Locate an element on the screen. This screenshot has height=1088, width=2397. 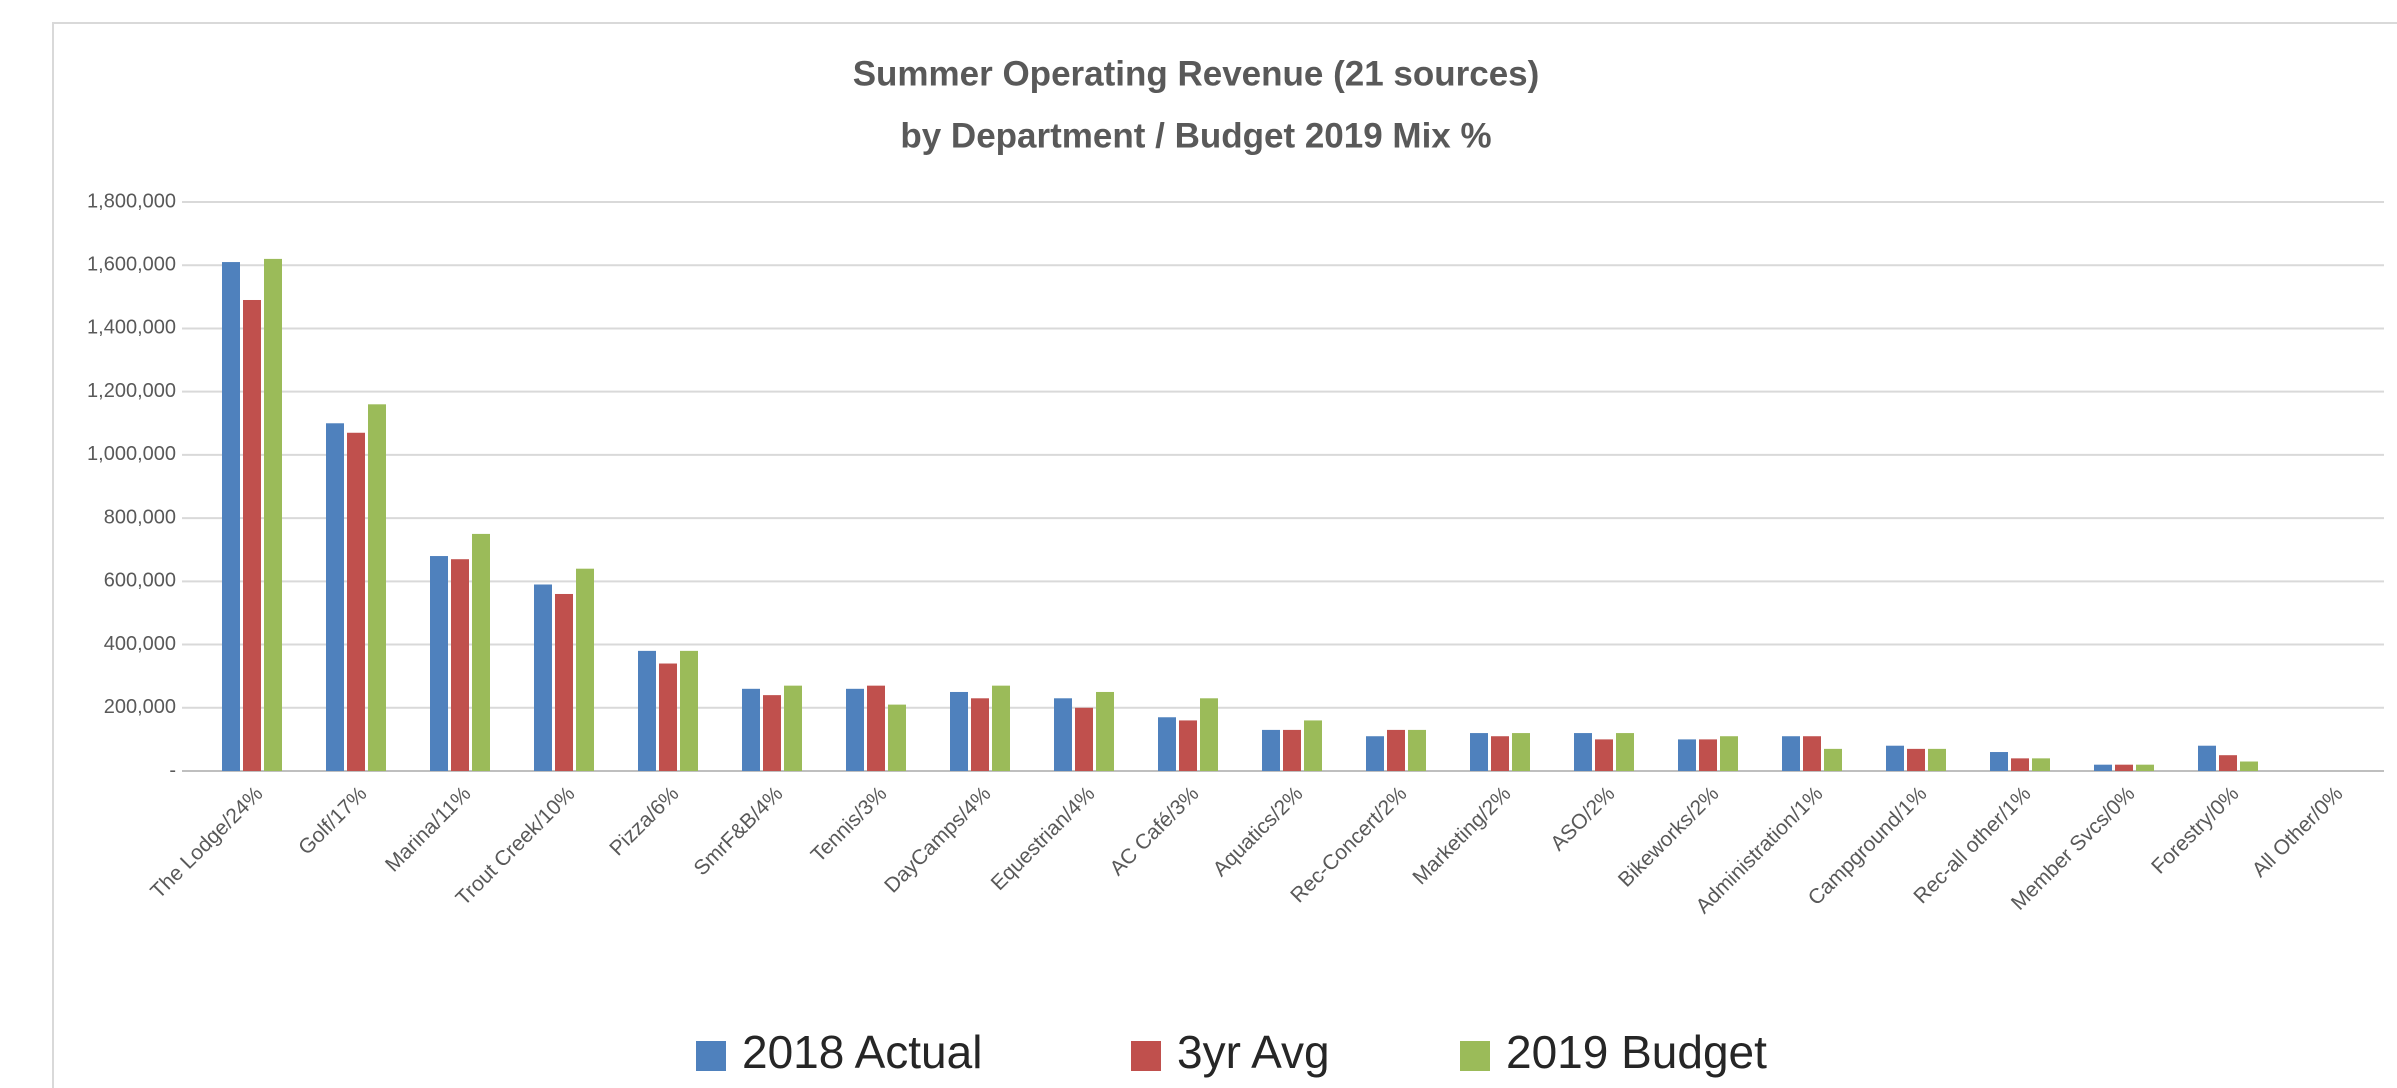
x-tick-label: Golf/17% is located at coordinates (332, 820).